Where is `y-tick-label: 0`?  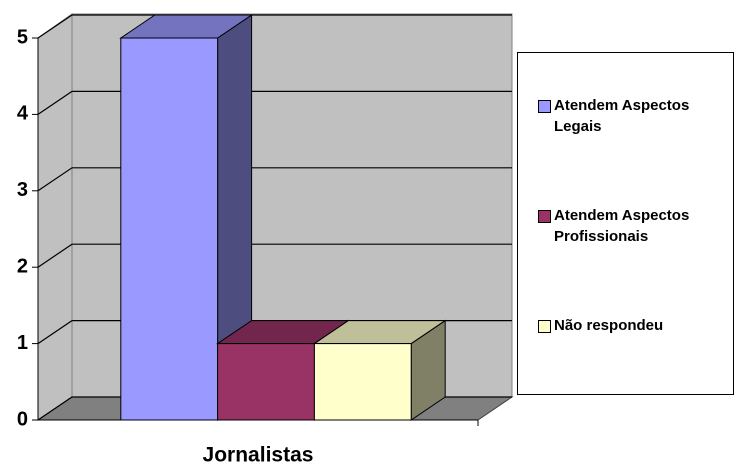 y-tick-label: 0 is located at coordinates (22, 419).